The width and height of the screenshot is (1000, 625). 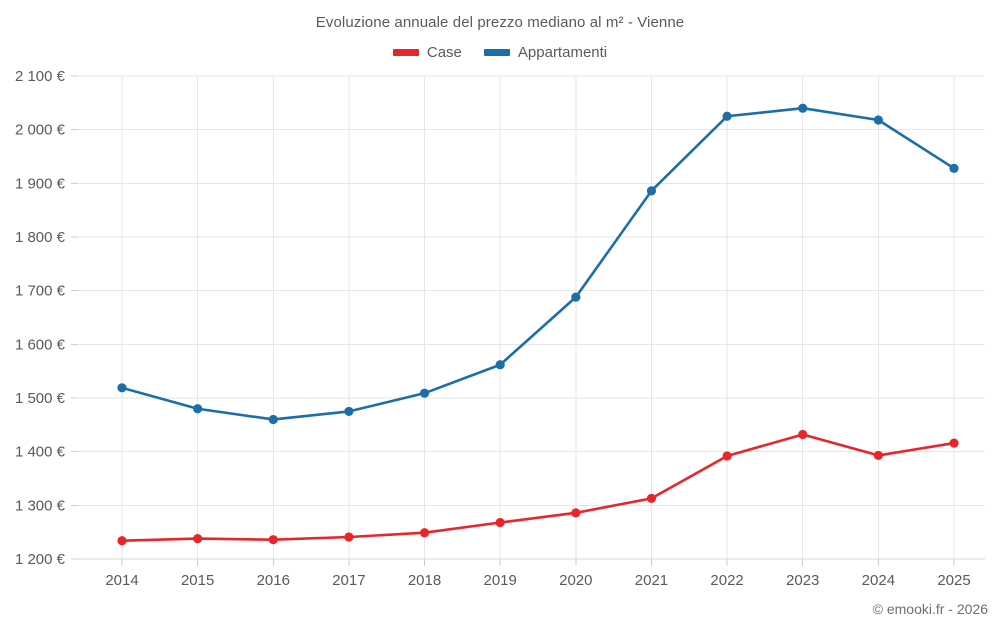 What do you see at coordinates (40, 452) in the screenshot?
I see `y-tick-label: 1 400 €` at bounding box center [40, 452].